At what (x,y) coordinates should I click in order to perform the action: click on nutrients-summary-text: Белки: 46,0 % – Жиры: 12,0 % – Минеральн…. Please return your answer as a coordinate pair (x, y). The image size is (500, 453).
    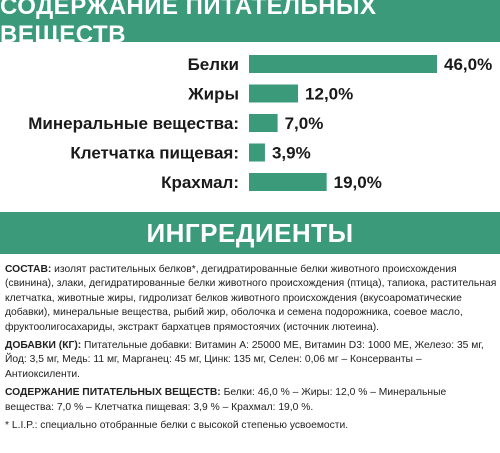
    Looking at the image, I should click on (226, 400).